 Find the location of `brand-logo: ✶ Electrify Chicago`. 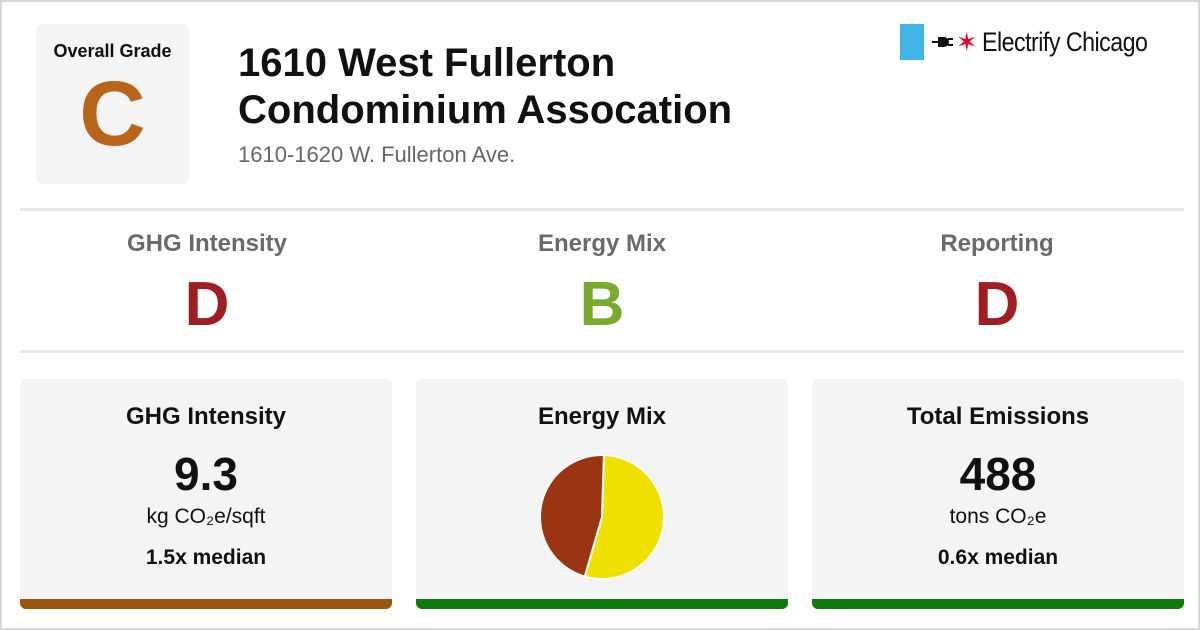

brand-logo: ✶ Electrify Chicago is located at coordinates (1036, 42).